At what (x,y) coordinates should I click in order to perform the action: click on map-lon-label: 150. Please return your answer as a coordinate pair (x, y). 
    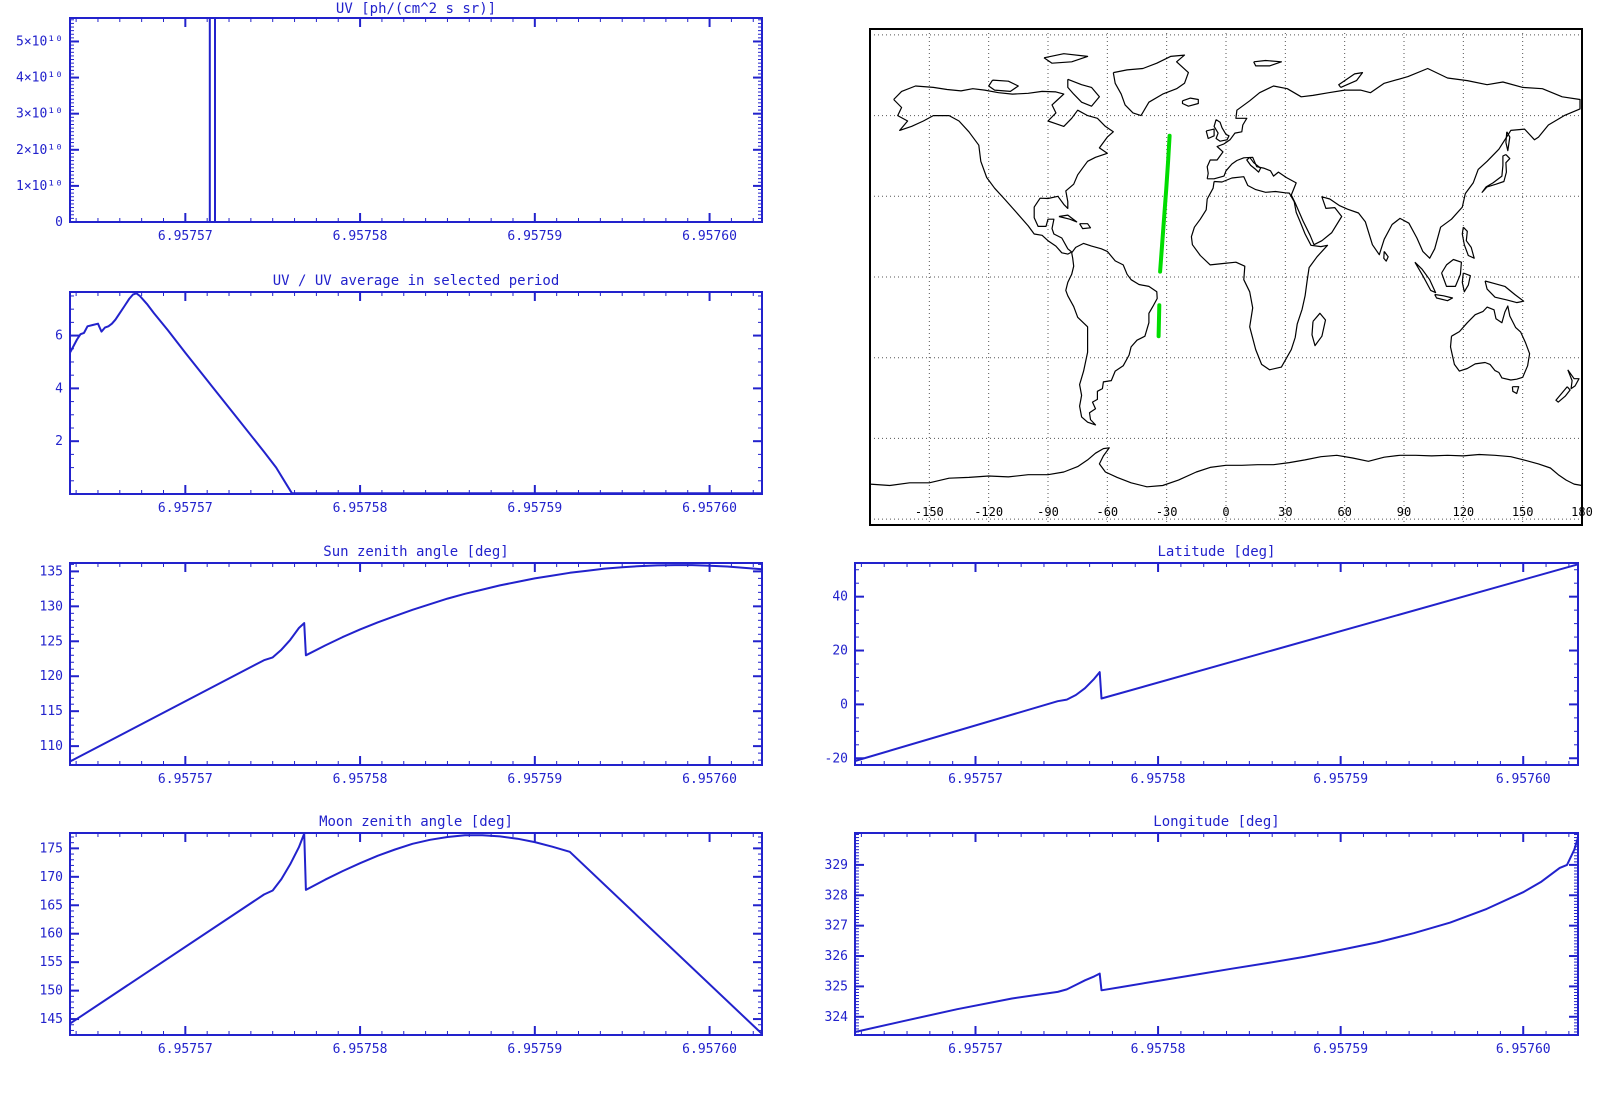
    Looking at the image, I should click on (1523, 512).